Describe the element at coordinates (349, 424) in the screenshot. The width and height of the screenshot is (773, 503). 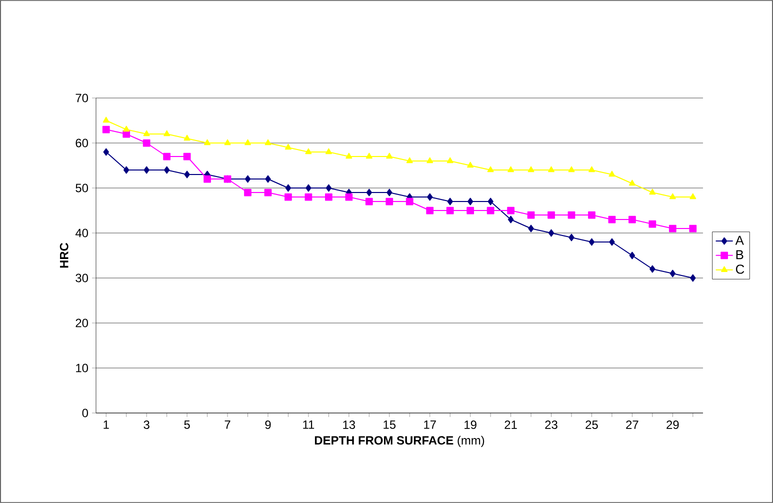
I see `x-tick-label: 13` at that location.